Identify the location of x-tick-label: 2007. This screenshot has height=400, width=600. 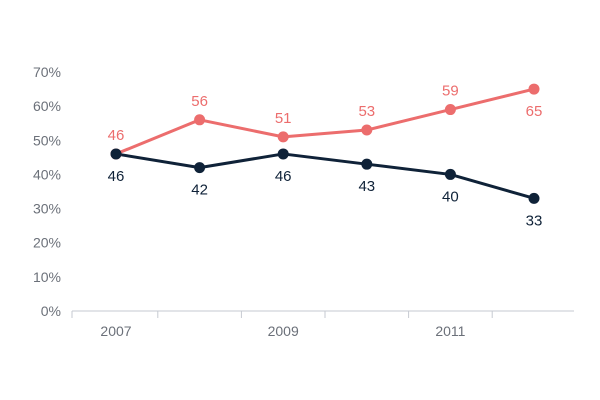
(115, 331).